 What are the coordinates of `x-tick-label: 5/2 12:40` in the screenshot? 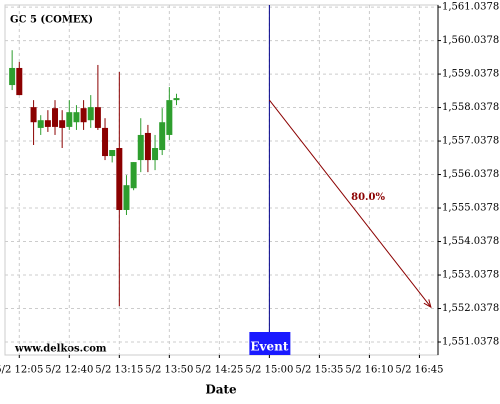 It's located at (69, 370).